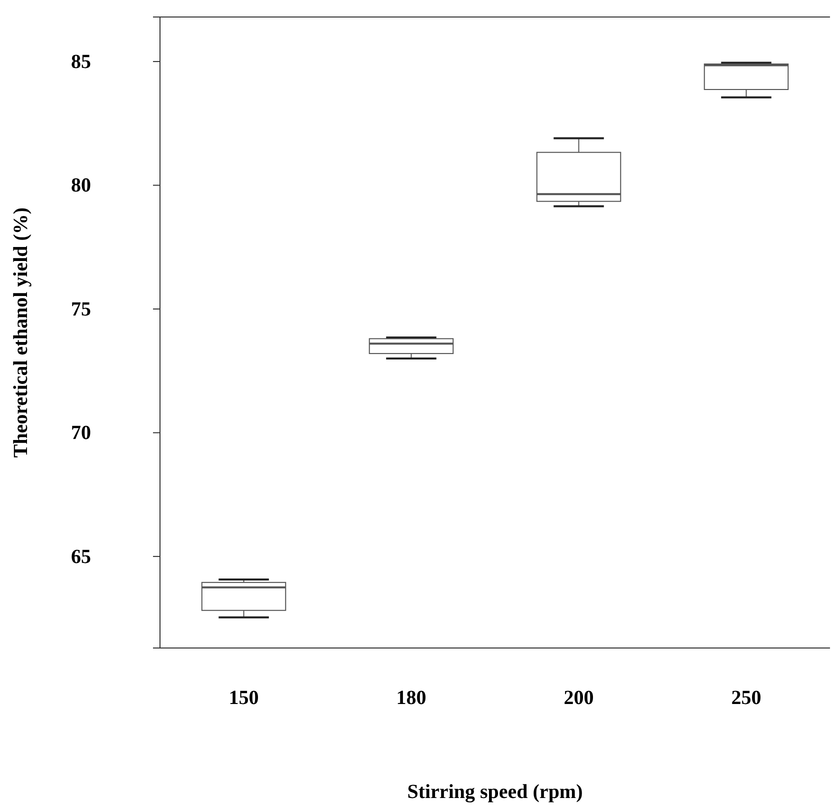 This screenshot has height=806, width=831. Describe the element at coordinates (746, 698) in the screenshot. I see `x-tick-label: 250` at that location.